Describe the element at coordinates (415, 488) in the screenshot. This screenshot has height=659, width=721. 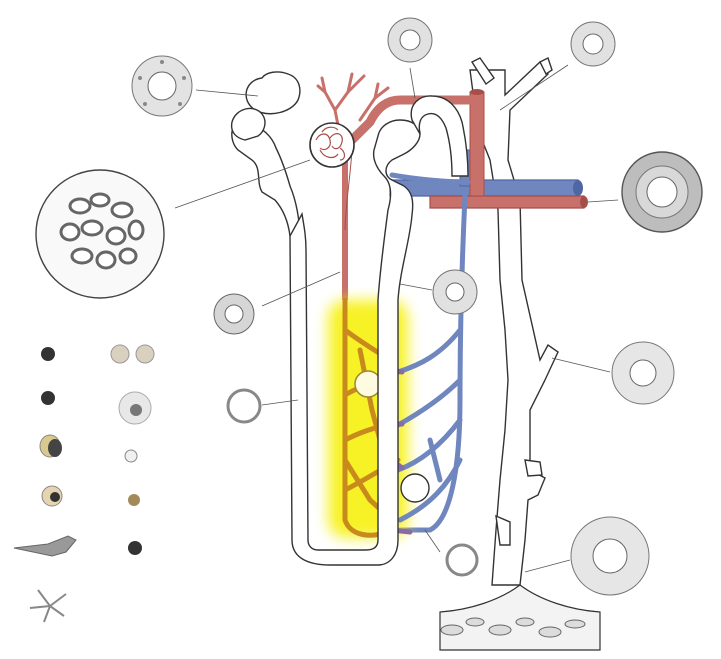
I see `tubule-cross-section-inner` at that location.